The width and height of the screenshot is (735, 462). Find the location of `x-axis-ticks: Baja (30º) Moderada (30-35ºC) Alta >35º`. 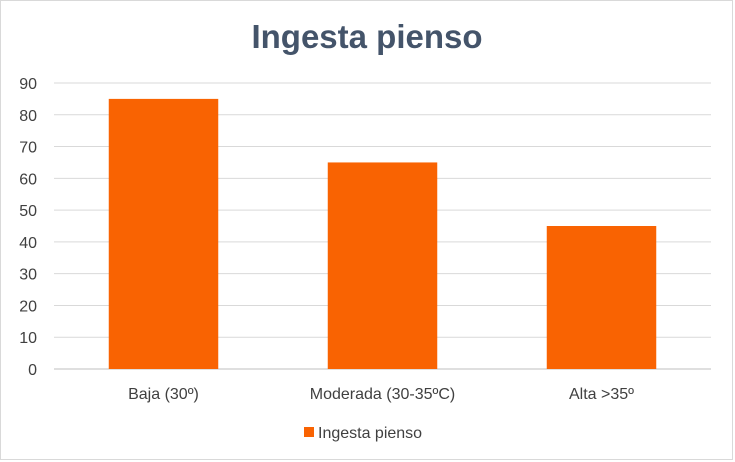

x-axis-ticks: Baja (30º) Moderada (30-35ºC) Alta >35º is located at coordinates (381, 394).